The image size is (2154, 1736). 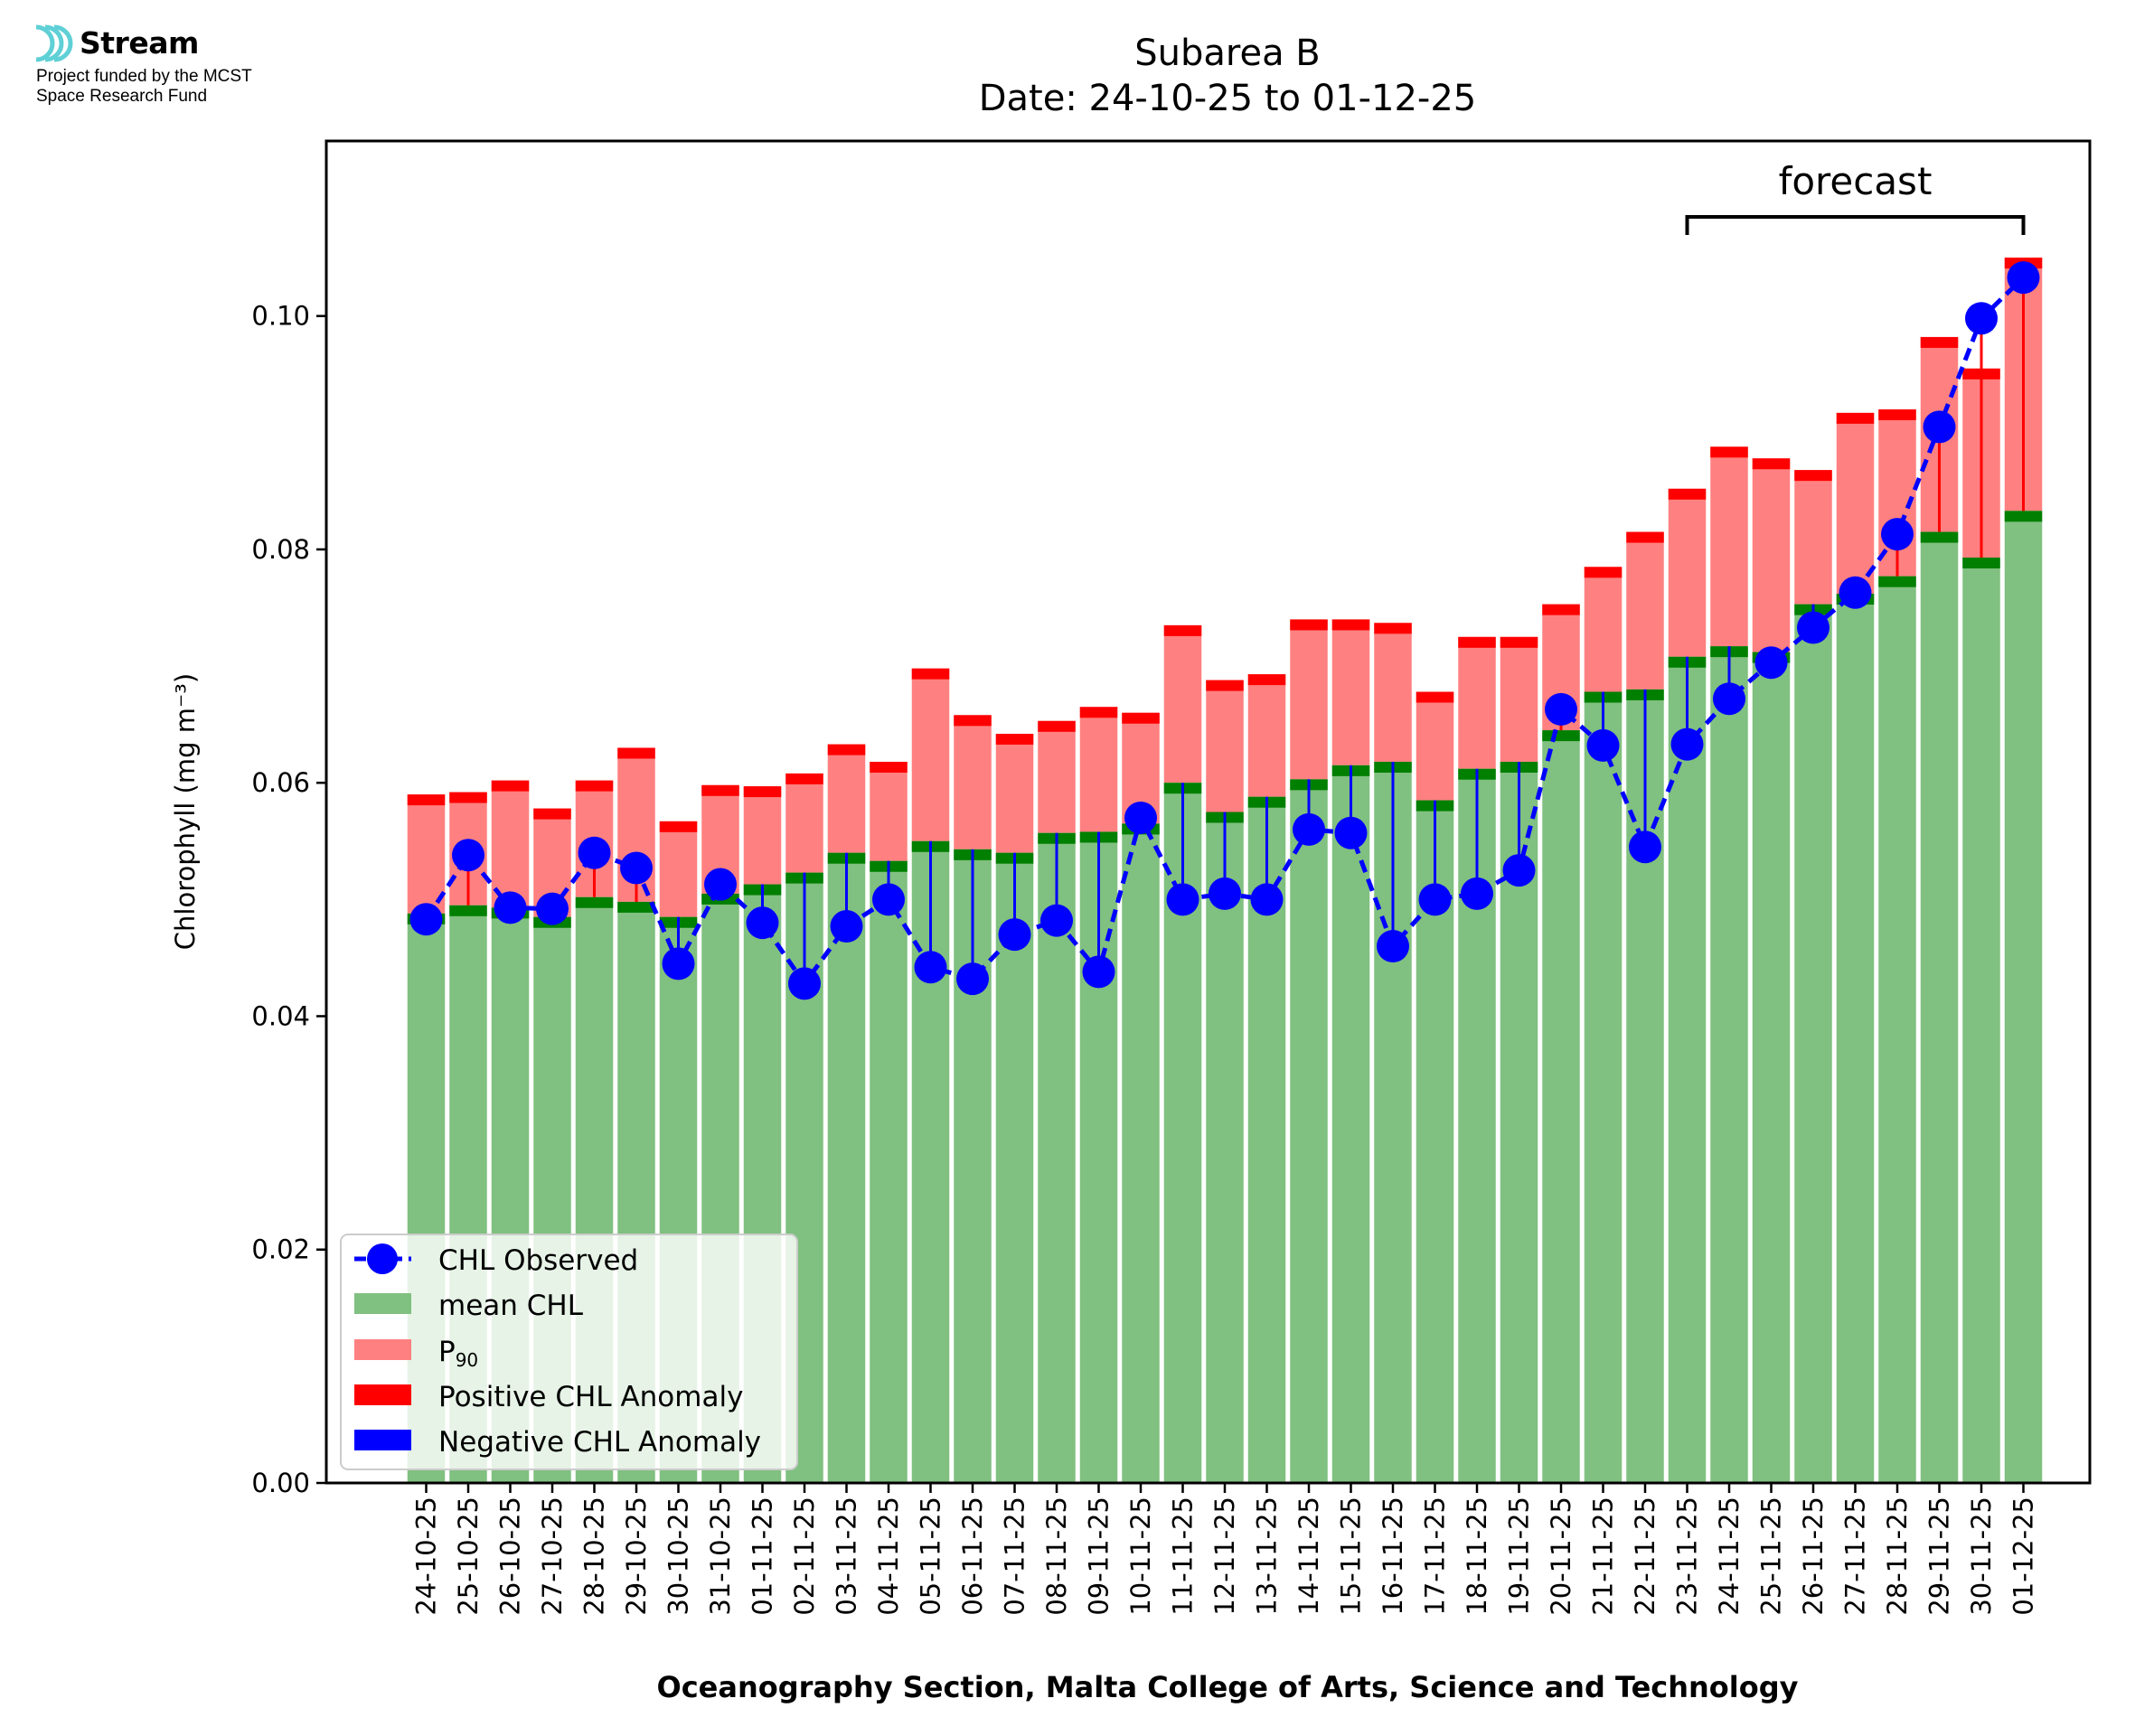 What do you see at coordinates (1687, 1556) in the screenshot?
I see `x-tick-label: 23-11-25` at bounding box center [1687, 1556].